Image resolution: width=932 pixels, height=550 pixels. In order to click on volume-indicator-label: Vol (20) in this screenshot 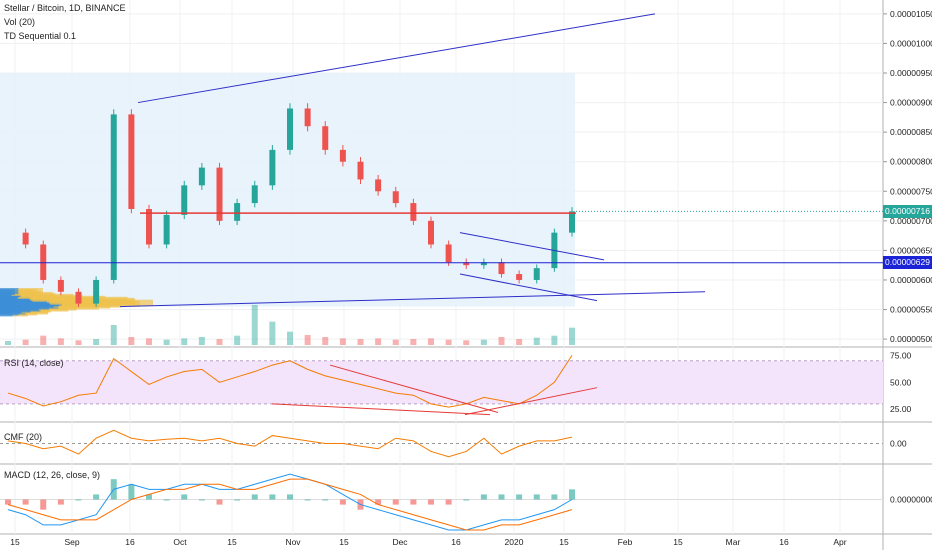, I will do `click(20, 22)`.